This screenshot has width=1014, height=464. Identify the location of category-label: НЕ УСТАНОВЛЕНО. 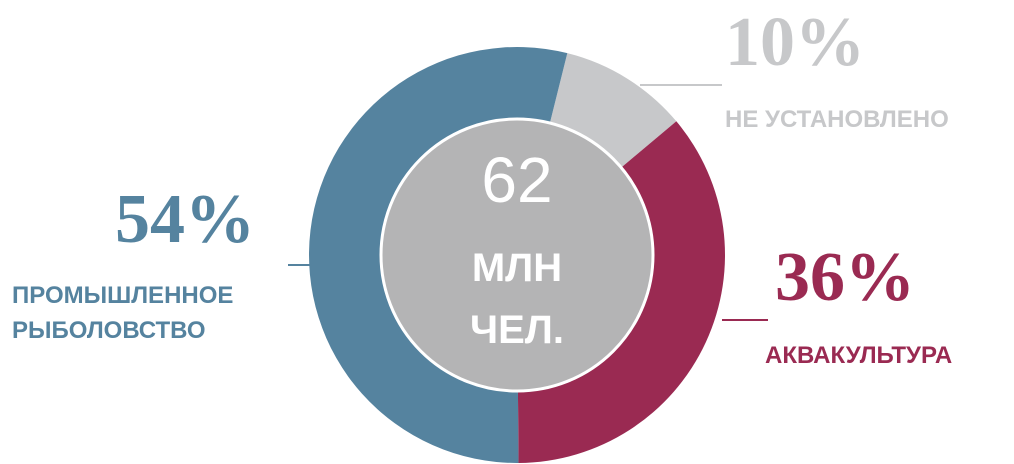
(837, 119).